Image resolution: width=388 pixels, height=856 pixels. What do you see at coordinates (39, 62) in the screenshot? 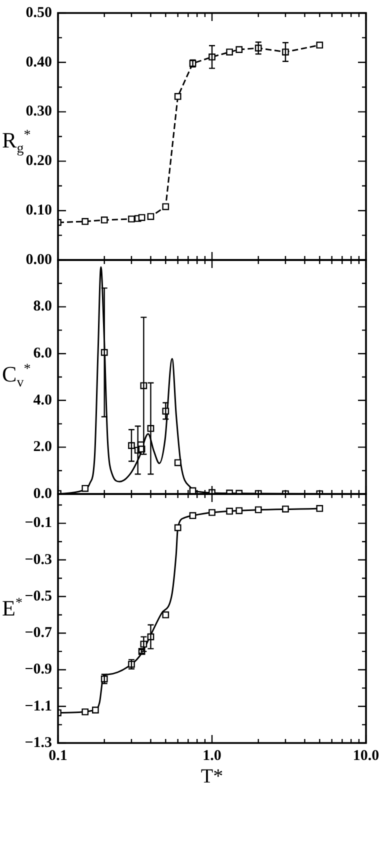
I see `y-tick-label: 0.40` at bounding box center [39, 62].